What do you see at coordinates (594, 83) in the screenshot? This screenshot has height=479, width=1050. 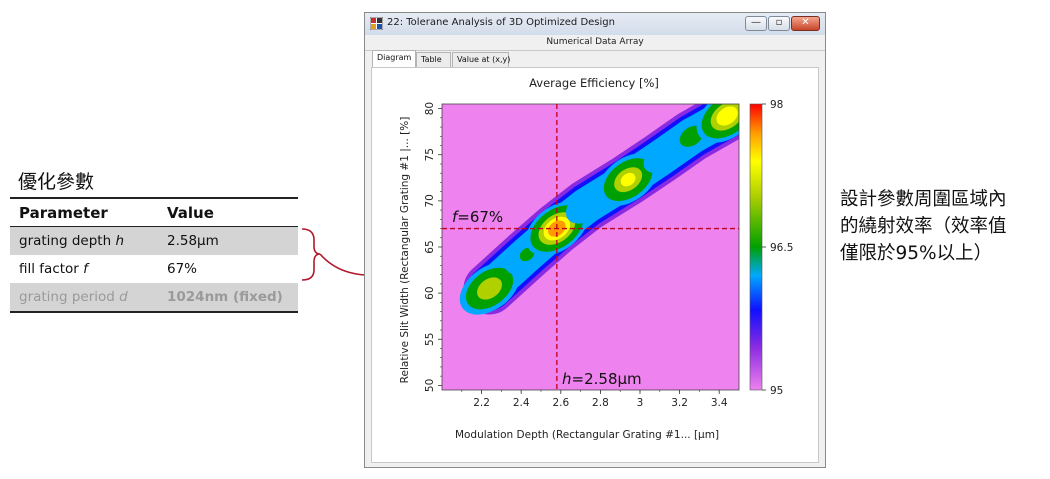 I see `chart-title: Average Efficiency [%]` at bounding box center [594, 83].